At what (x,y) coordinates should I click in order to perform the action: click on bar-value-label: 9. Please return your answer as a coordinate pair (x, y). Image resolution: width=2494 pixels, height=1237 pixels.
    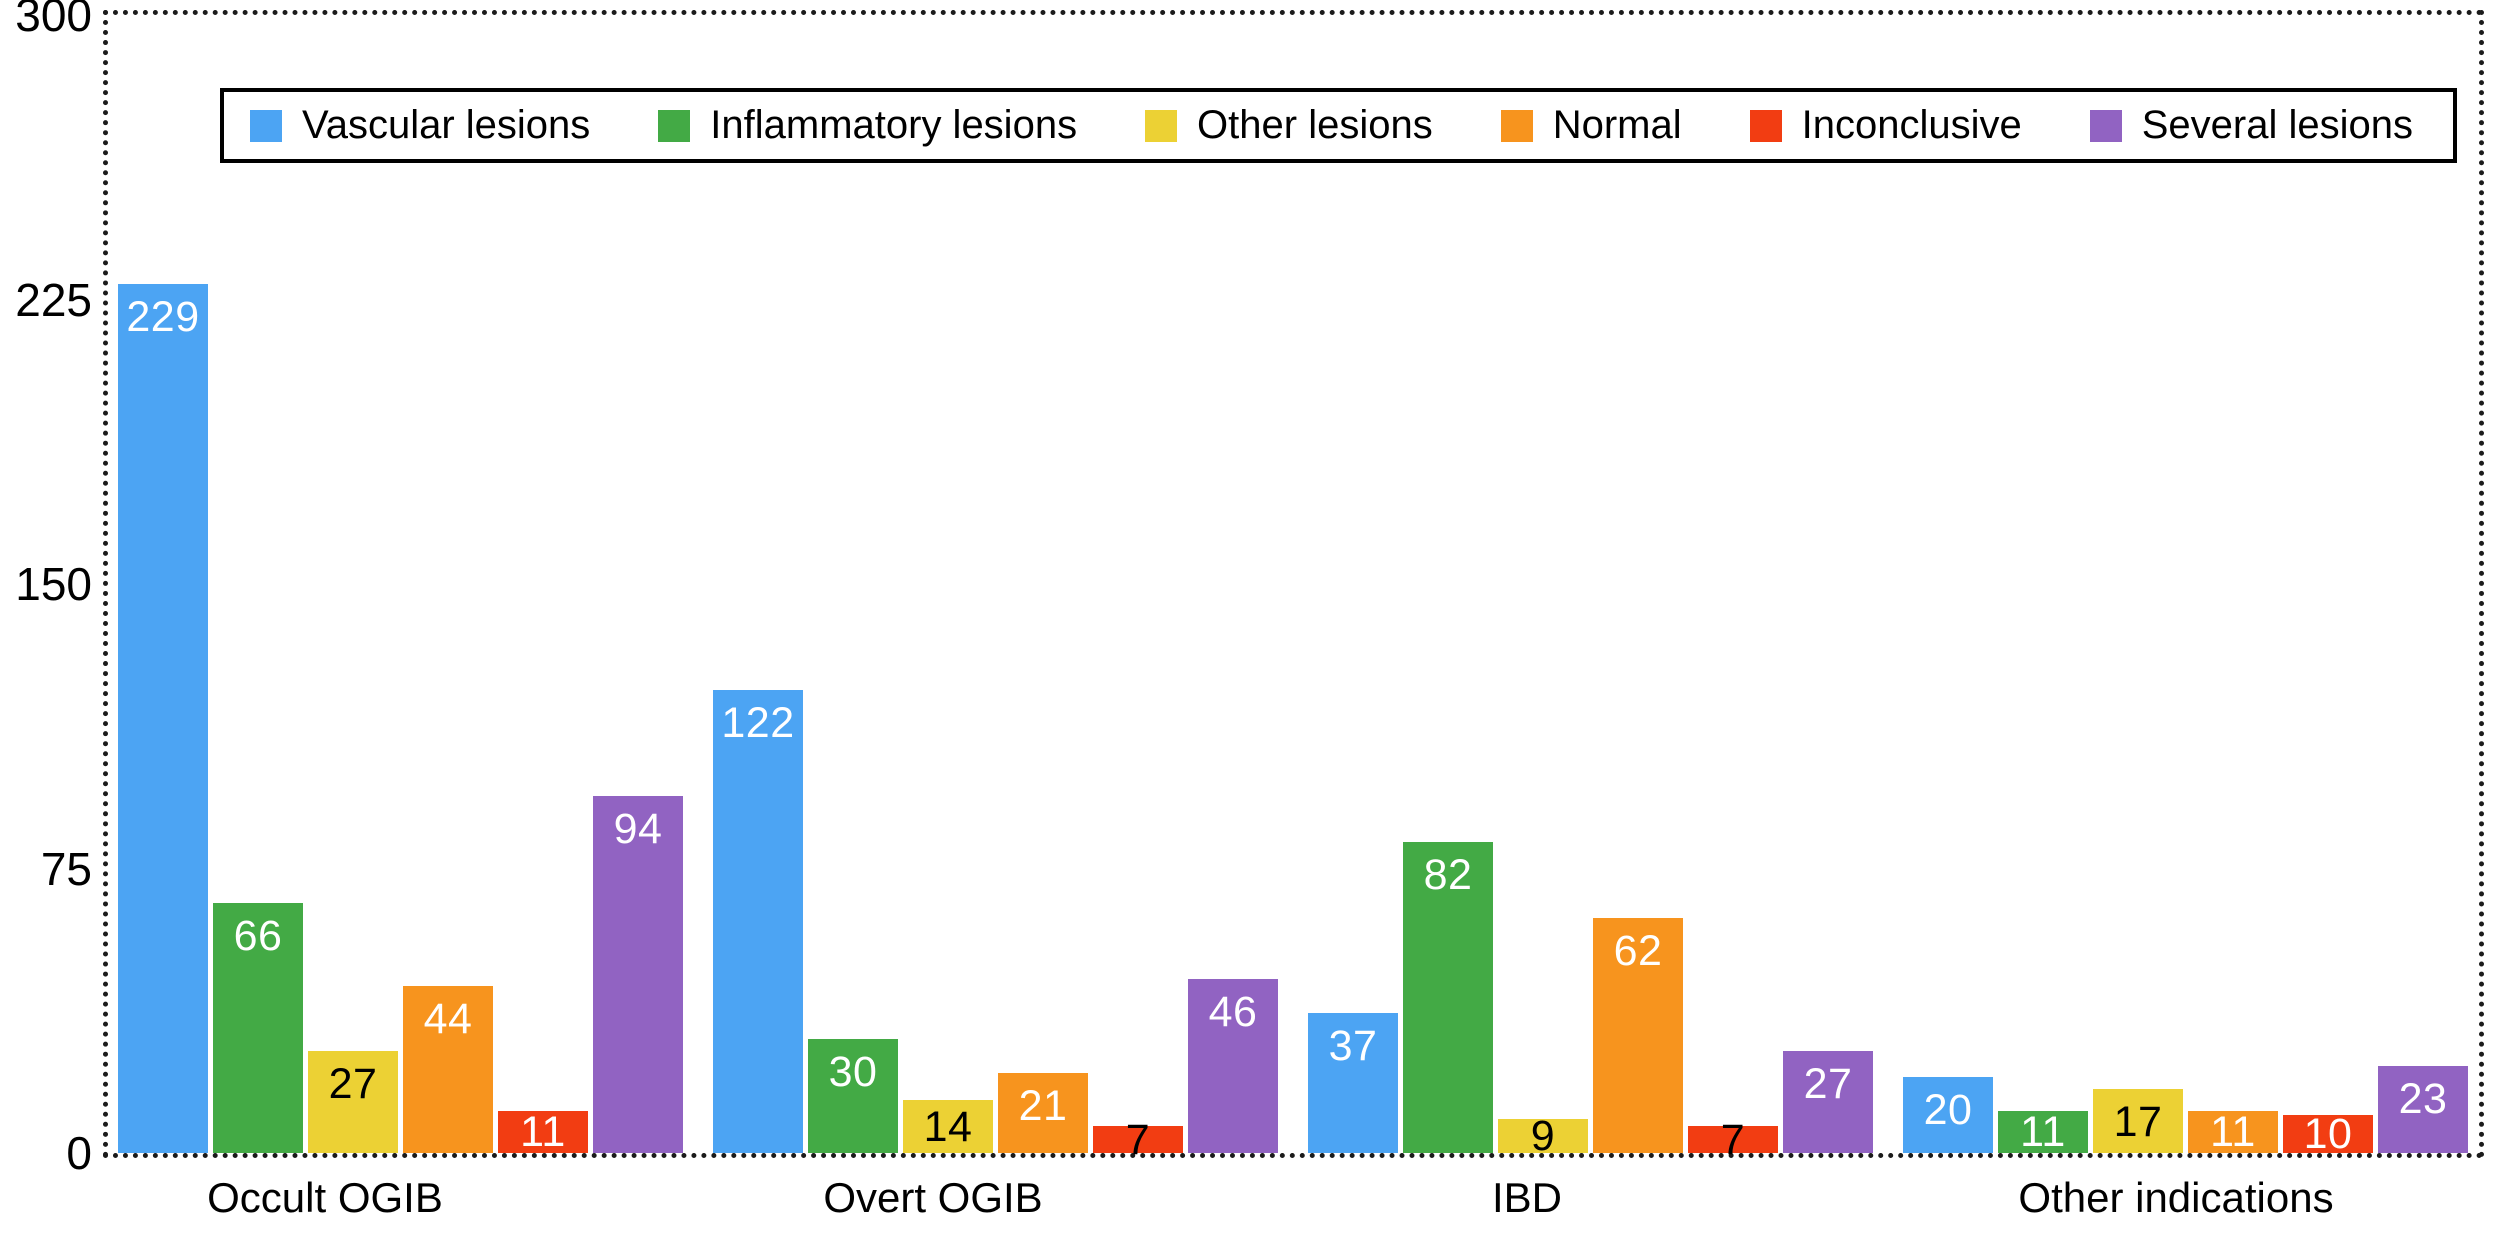
    Looking at the image, I should click on (1543, 1136).